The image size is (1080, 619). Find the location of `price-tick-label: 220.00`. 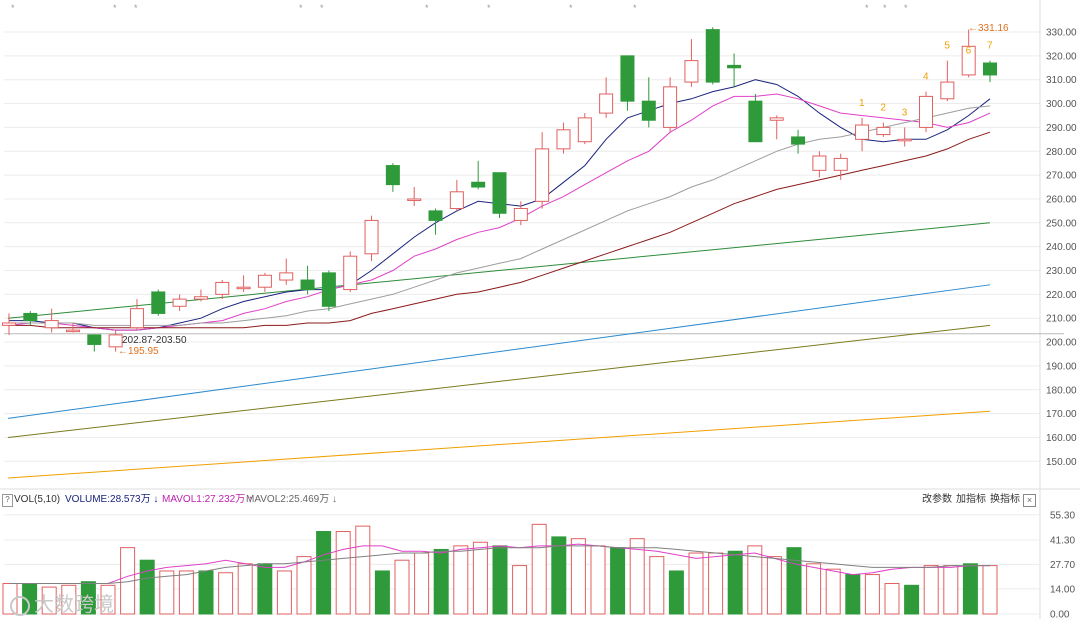

price-tick-label: 220.00 is located at coordinates (1061, 295).